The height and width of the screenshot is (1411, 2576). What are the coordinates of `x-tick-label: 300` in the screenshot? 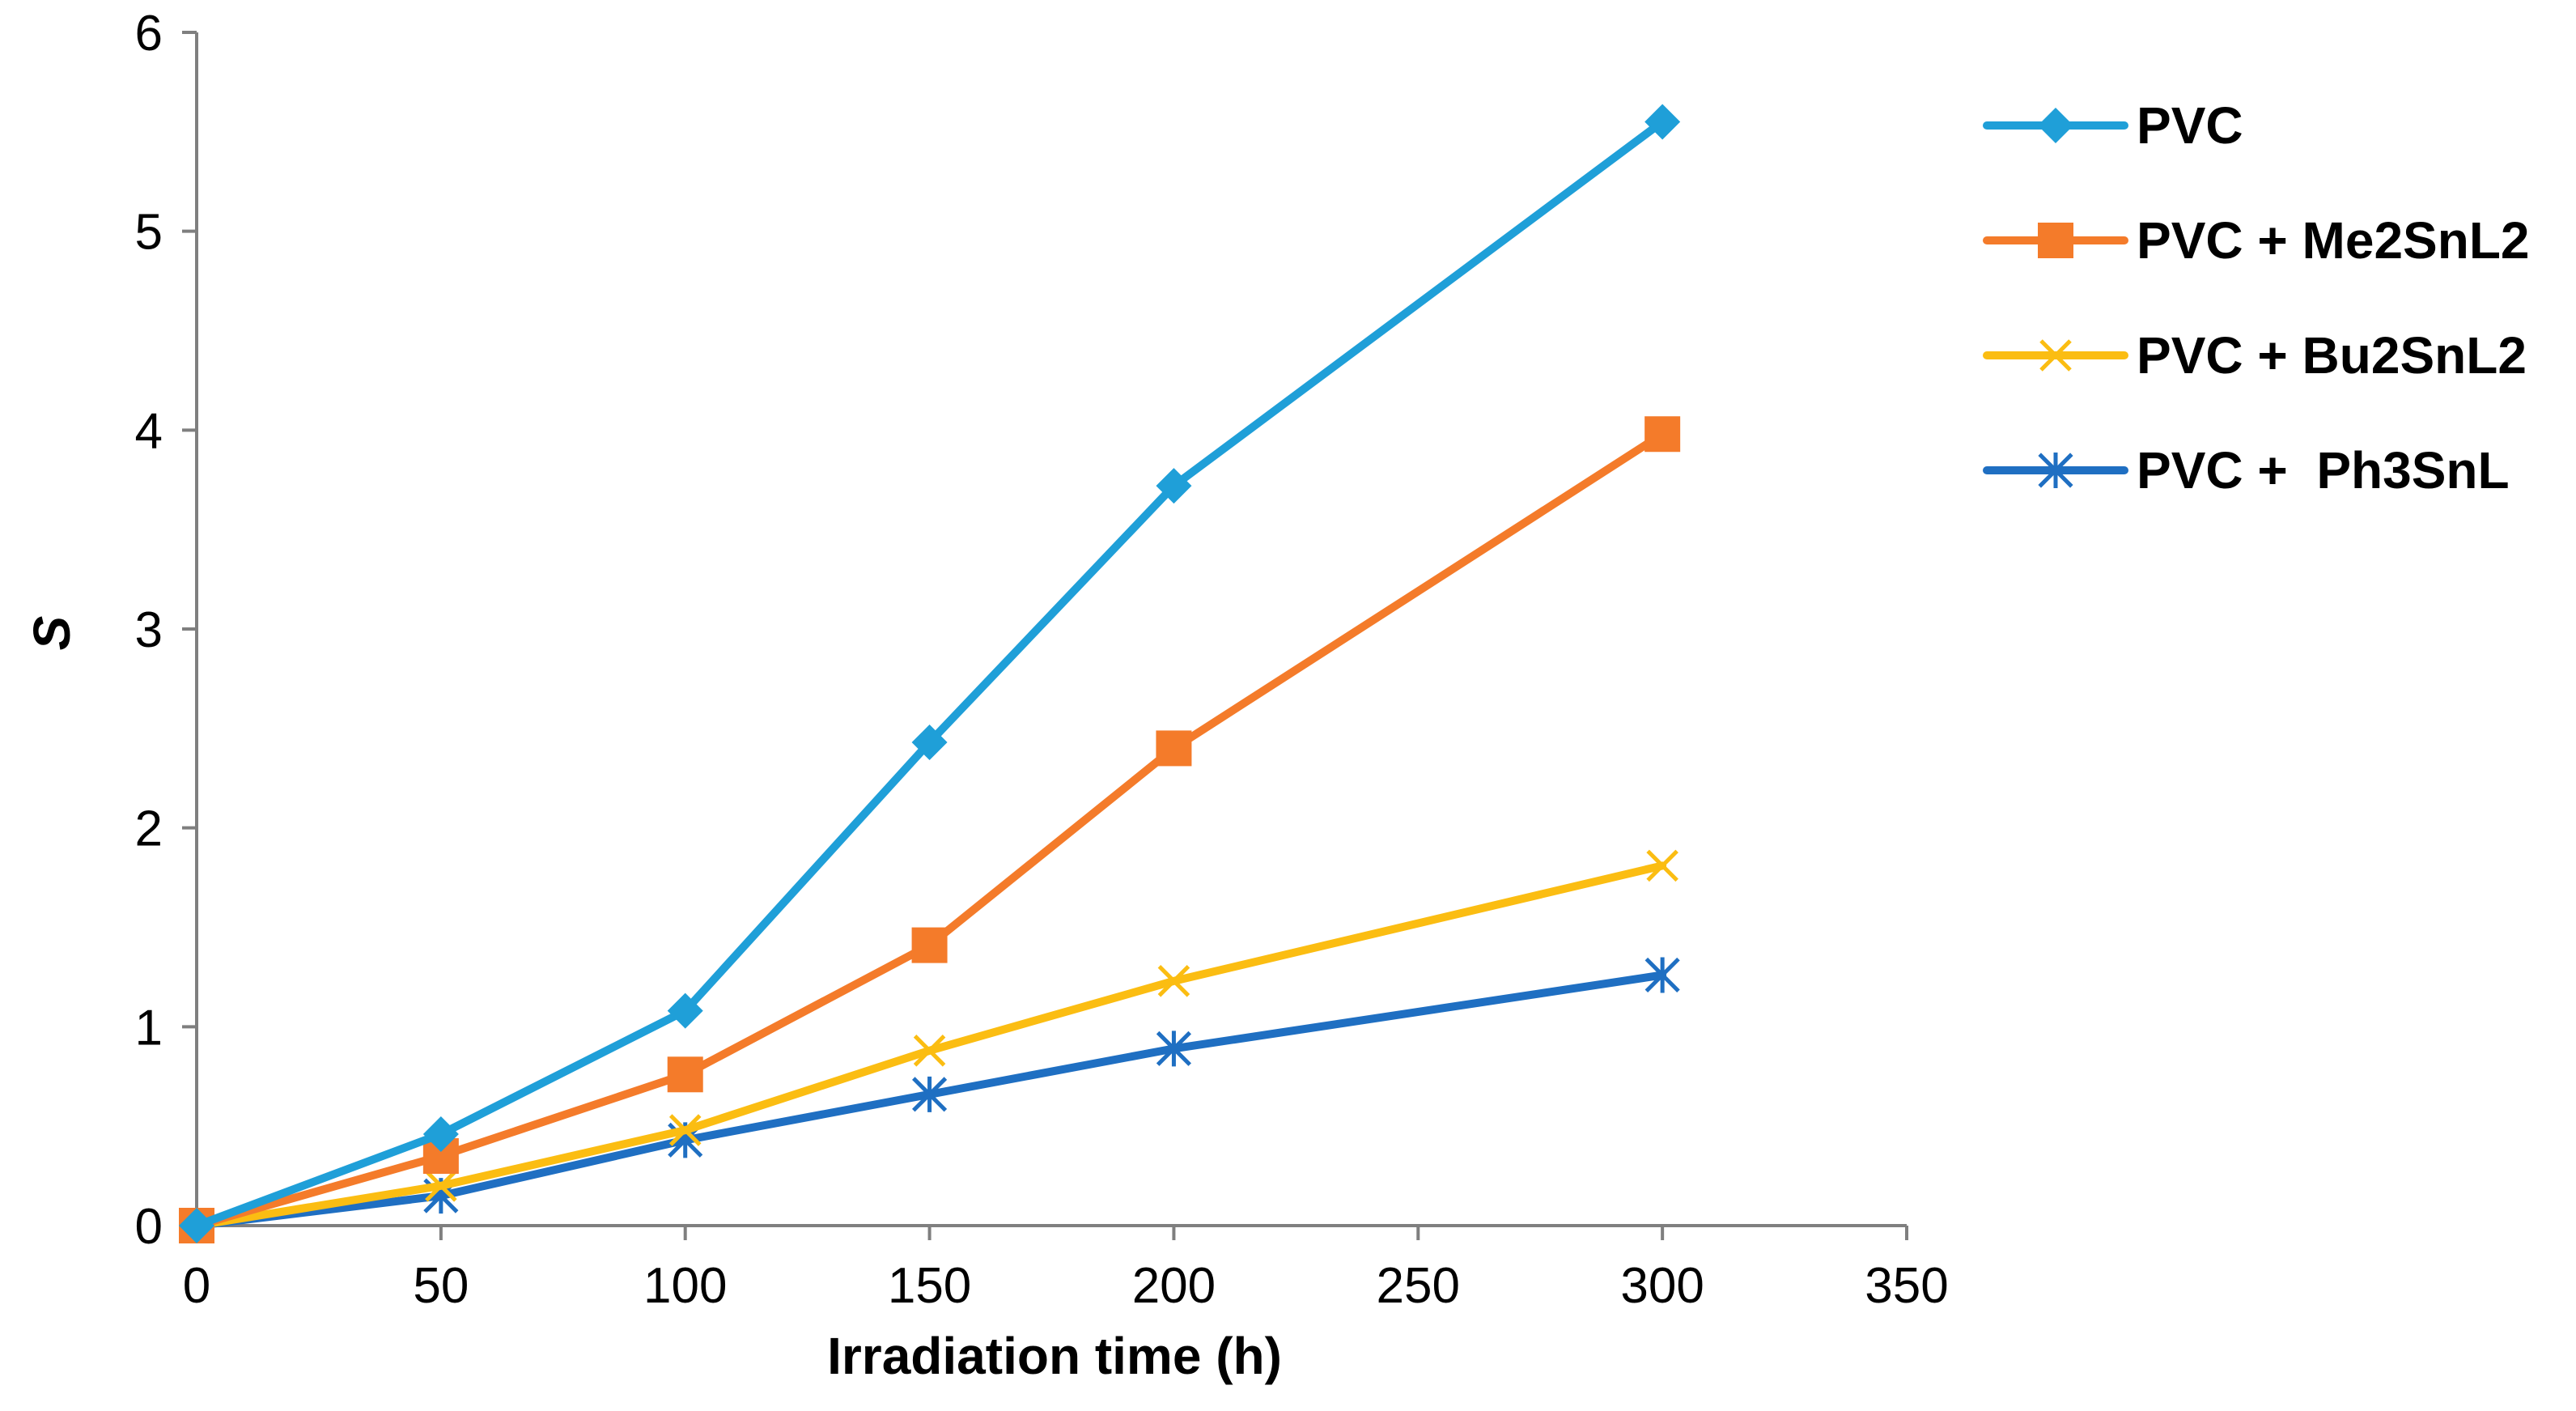 It's located at (1662, 1286).